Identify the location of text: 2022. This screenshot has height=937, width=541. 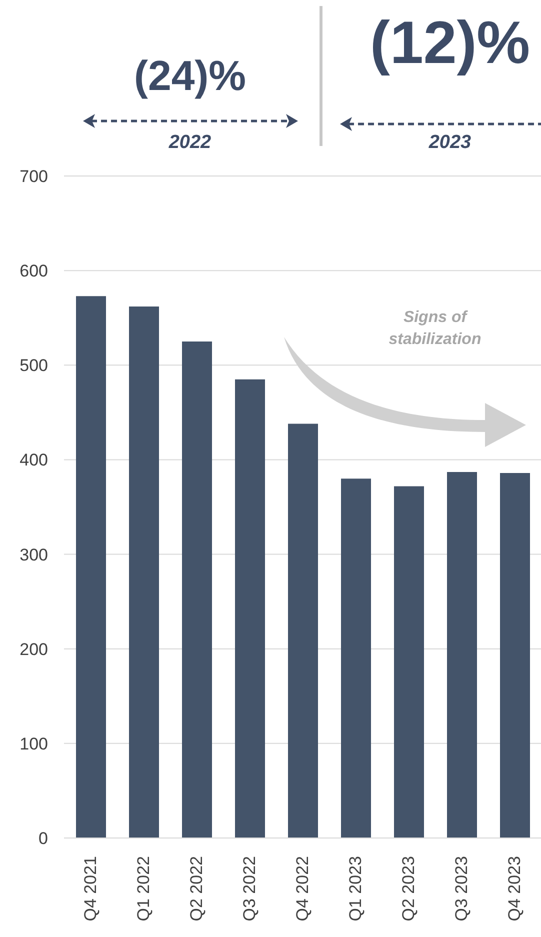
(190, 143).